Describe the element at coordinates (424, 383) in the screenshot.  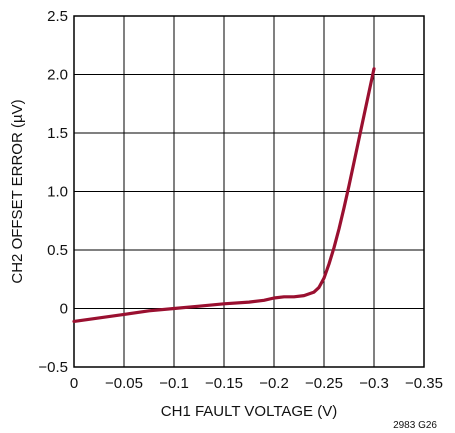
I see `x-tick-label: −0.35` at that location.